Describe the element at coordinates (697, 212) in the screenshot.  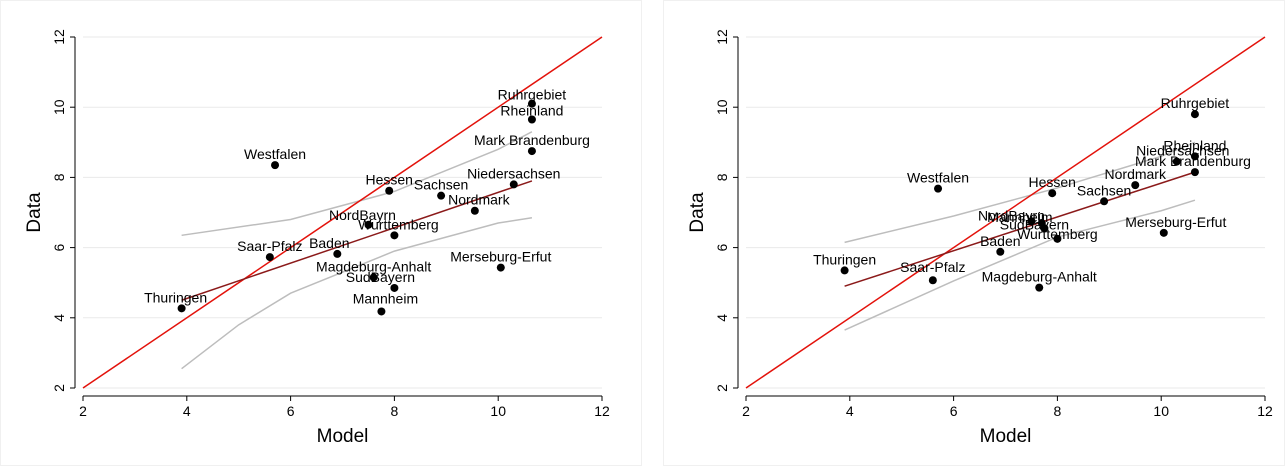
I see `y-axis-title: Data` at that location.